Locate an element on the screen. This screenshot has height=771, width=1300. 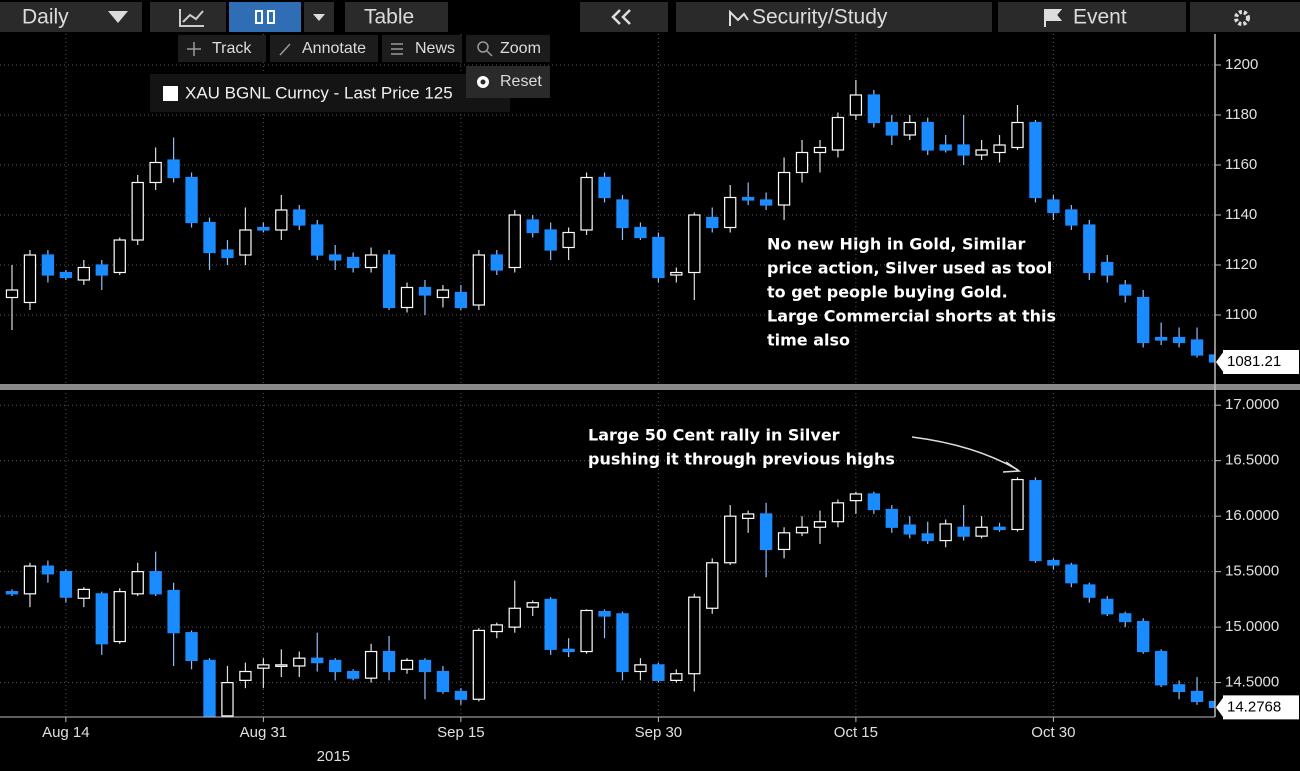
gear-icon is located at coordinates (1242, 18).